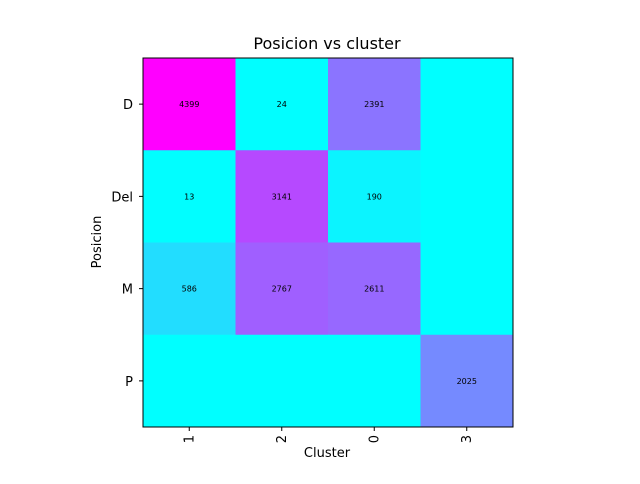  I want to click on y-tick-label: P, so click(129, 382).